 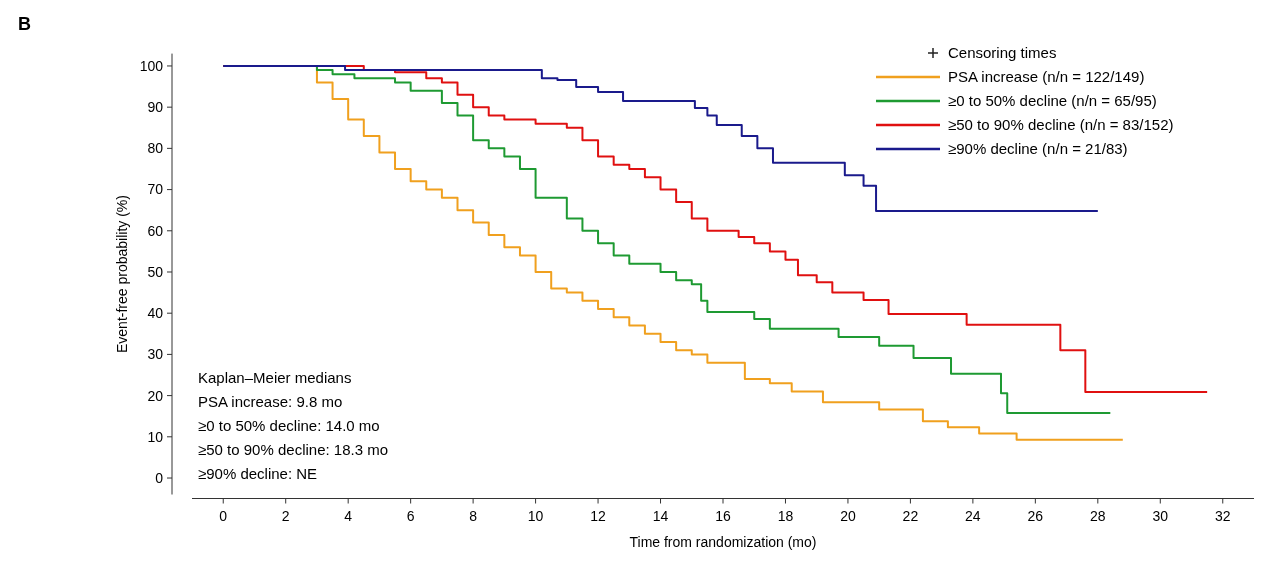 What do you see at coordinates (155, 271) in the screenshot?
I see `y-tick-label: 50` at bounding box center [155, 271].